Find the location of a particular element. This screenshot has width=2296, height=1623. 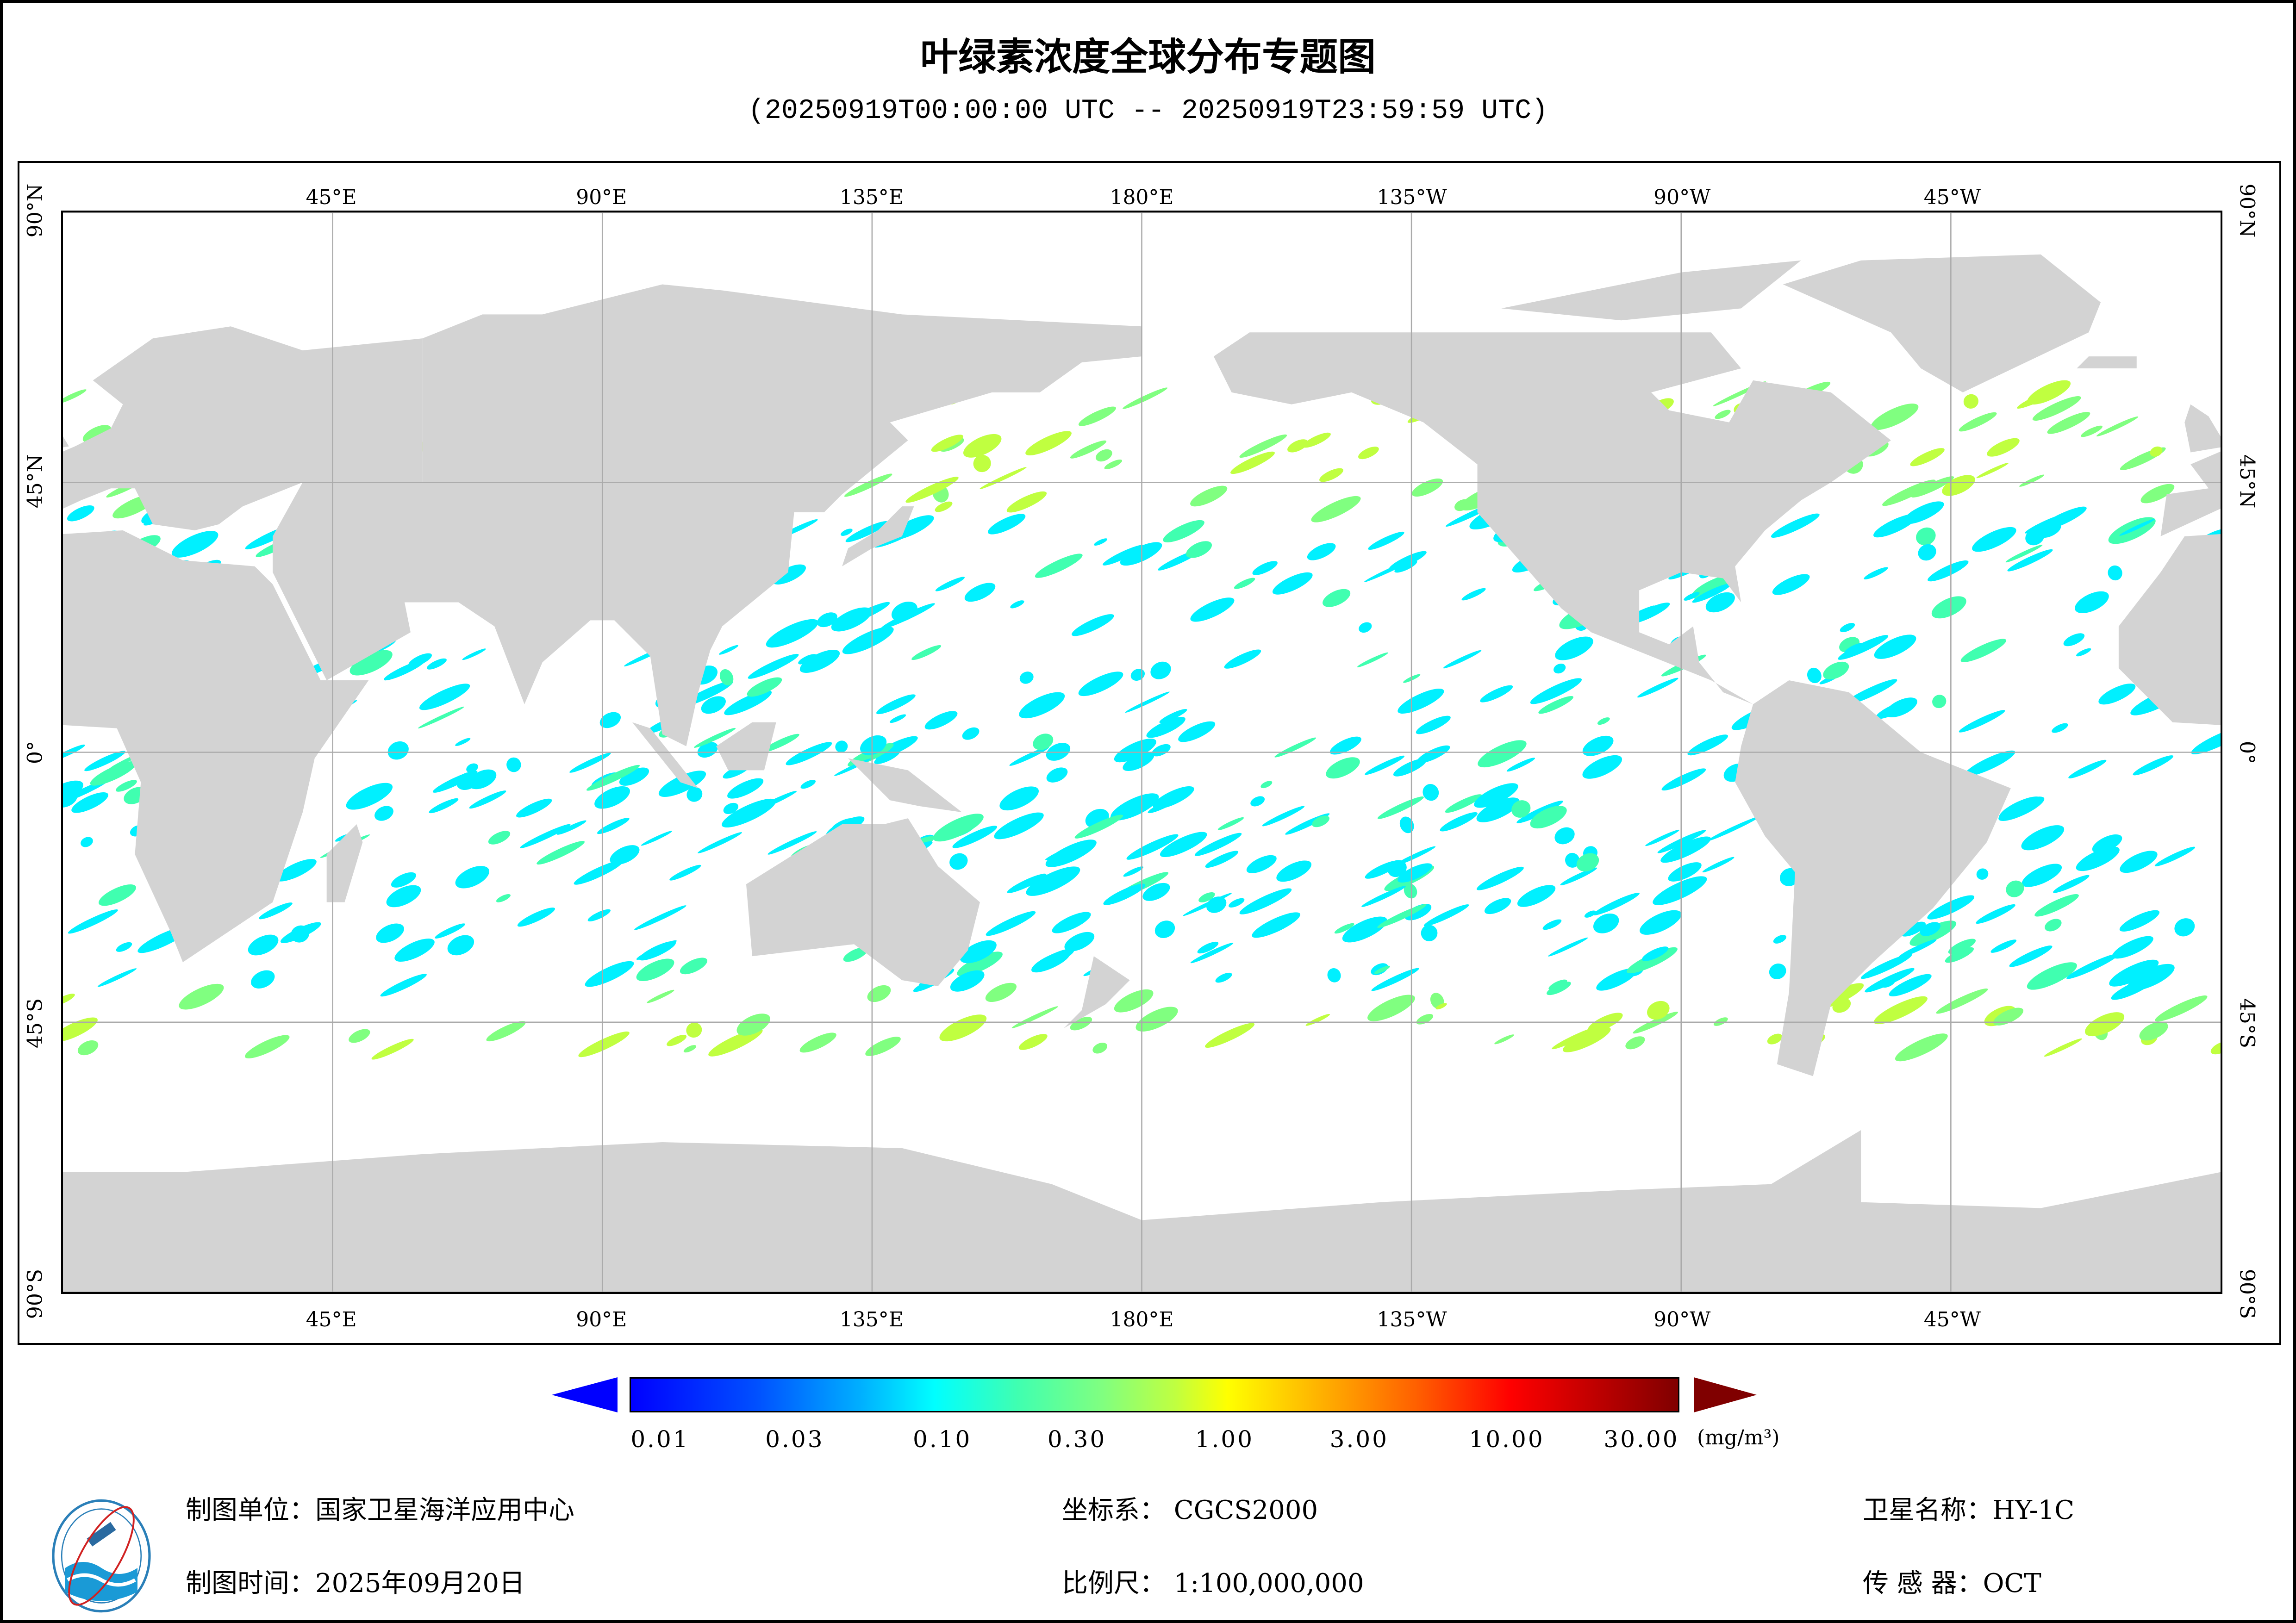

landmass-britain is located at coordinates (66, 442).